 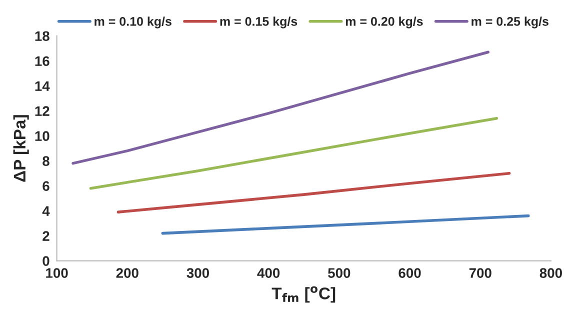 I want to click on x-tick-label: 200, so click(x=127, y=273).